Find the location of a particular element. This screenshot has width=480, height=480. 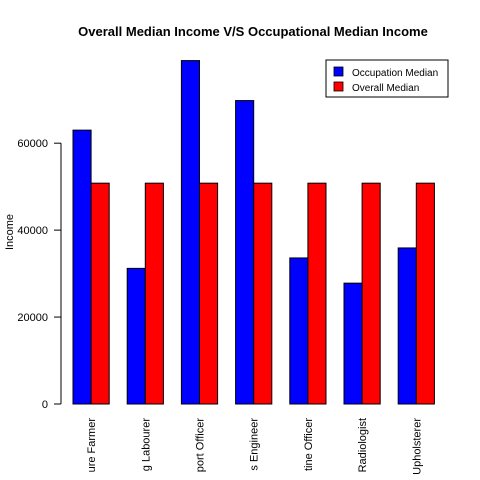

x-tick-label: tine Officer is located at coordinates (309, 444).